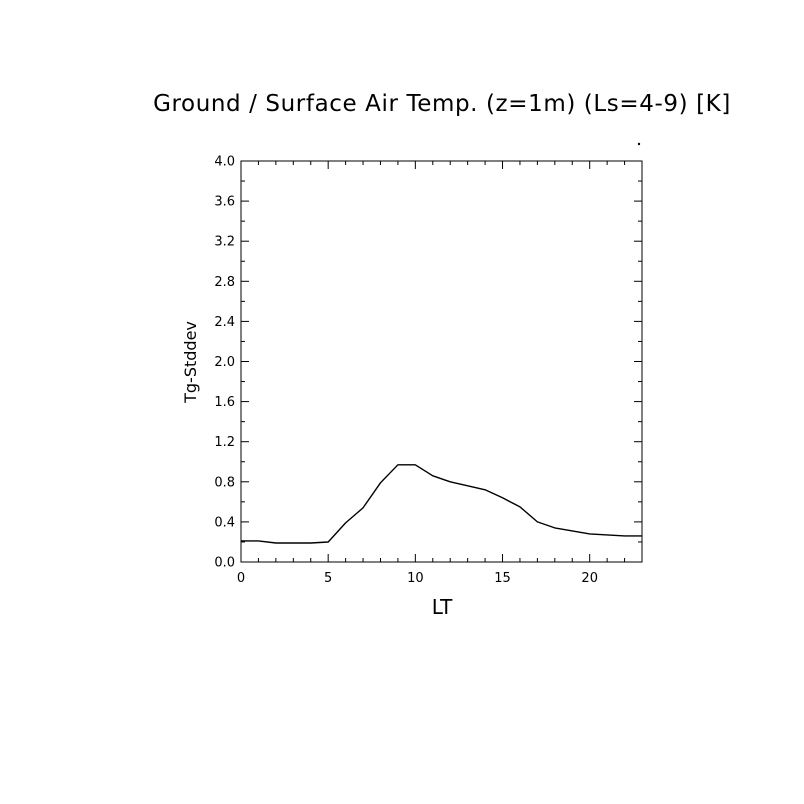 The image size is (804, 804). I want to click on x-tick-label: 15, so click(502, 578).